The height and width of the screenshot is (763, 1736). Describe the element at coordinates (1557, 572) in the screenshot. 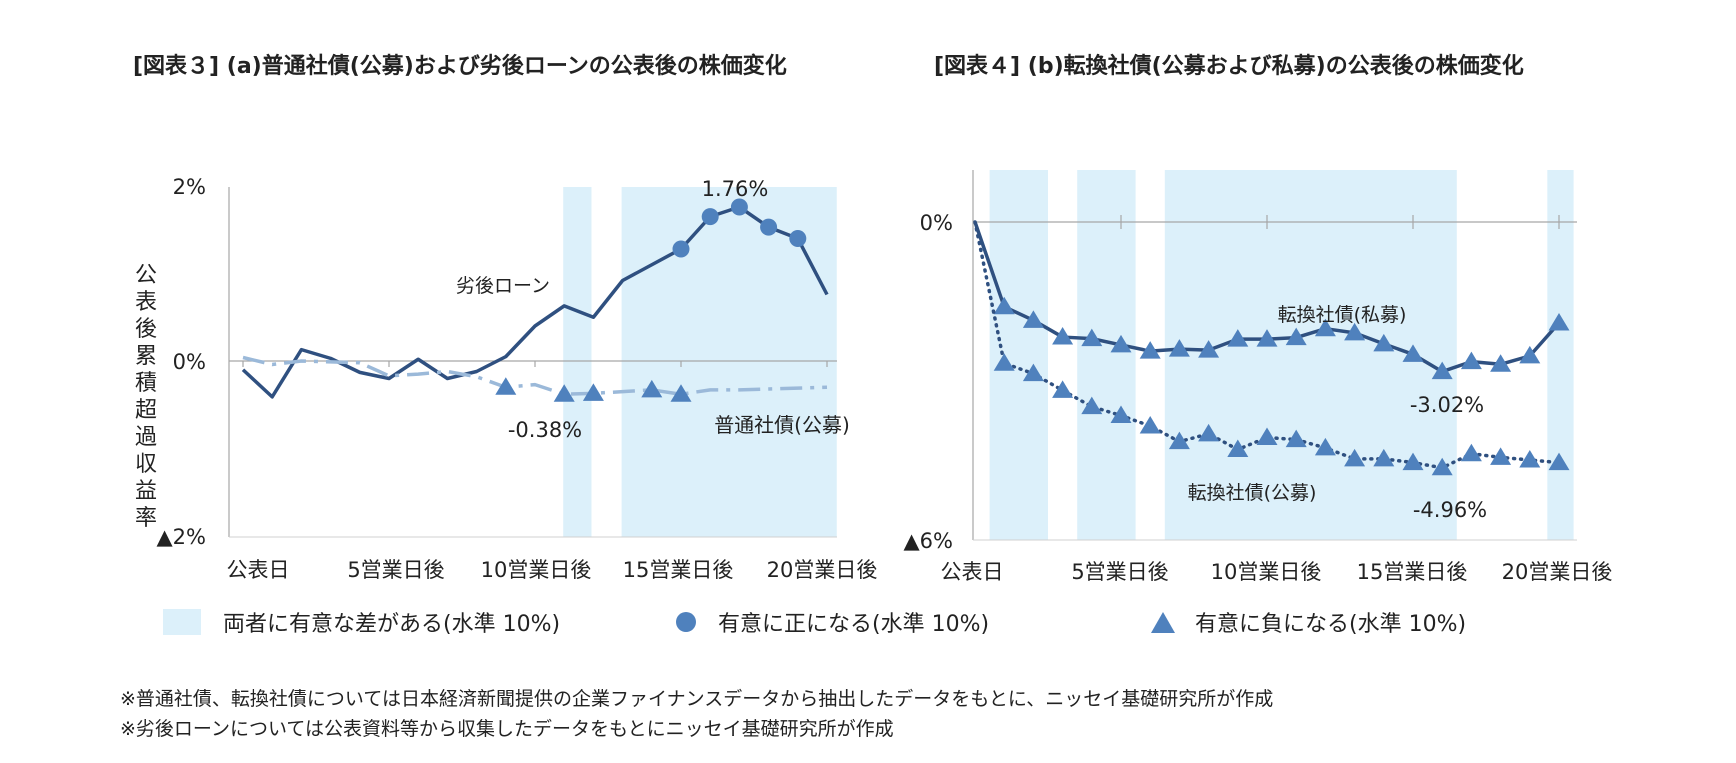

I see `chart-b-x-tick-label: 20営業日後` at that location.